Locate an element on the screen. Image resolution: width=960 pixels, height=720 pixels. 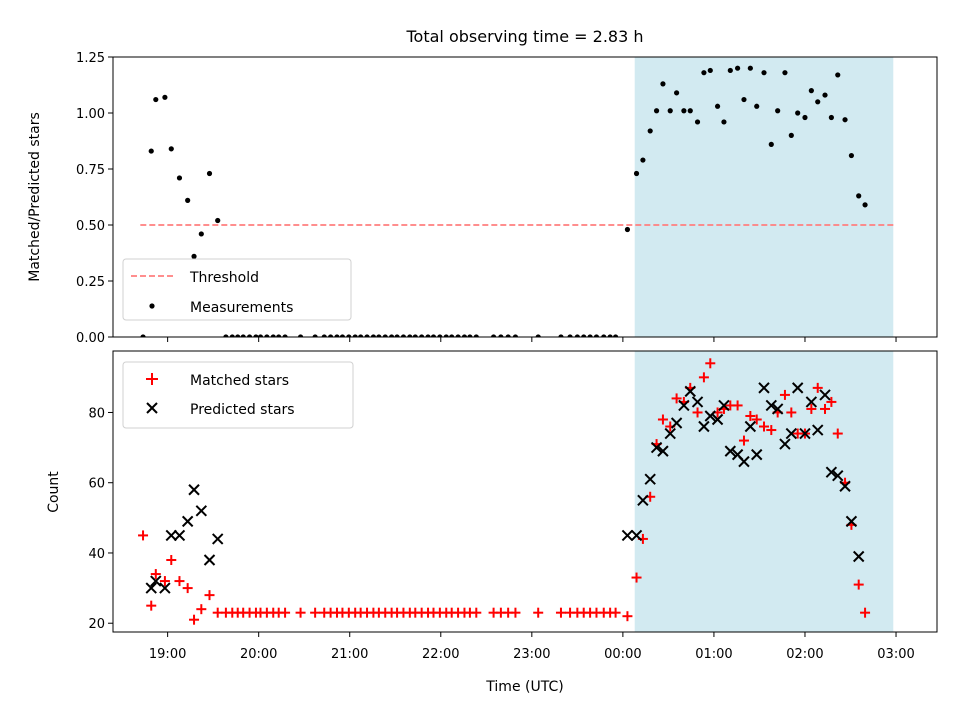
legend-matched-swatch is located at coordinates (152, 379).